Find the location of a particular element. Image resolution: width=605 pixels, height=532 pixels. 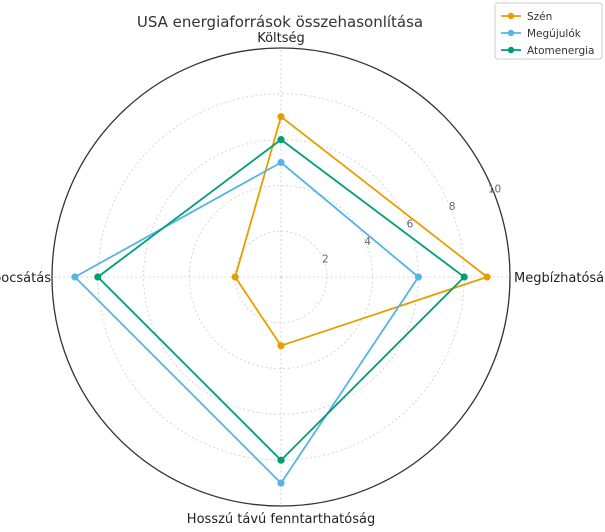

r-tick-label: 6 is located at coordinates (410, 224).